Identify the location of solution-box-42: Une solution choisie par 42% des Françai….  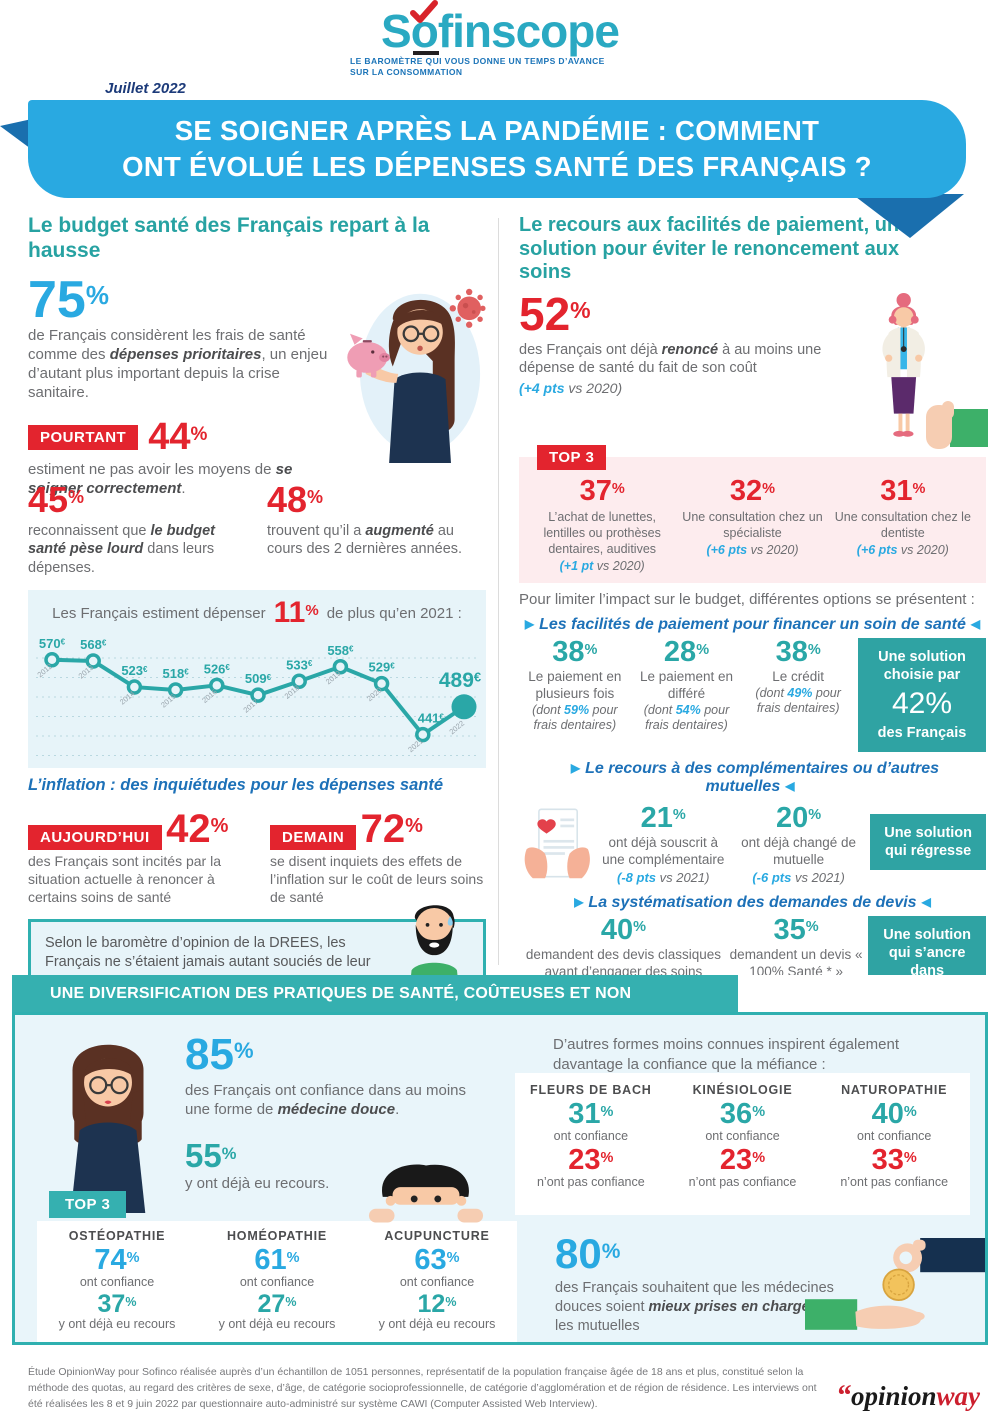
(922, 694).